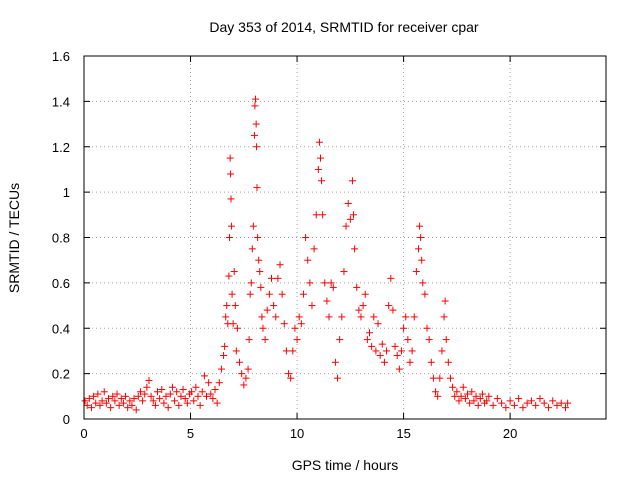 This screenshot has width=640, height=480. I want to click on x-tick-label: 20, so click(510, 433).